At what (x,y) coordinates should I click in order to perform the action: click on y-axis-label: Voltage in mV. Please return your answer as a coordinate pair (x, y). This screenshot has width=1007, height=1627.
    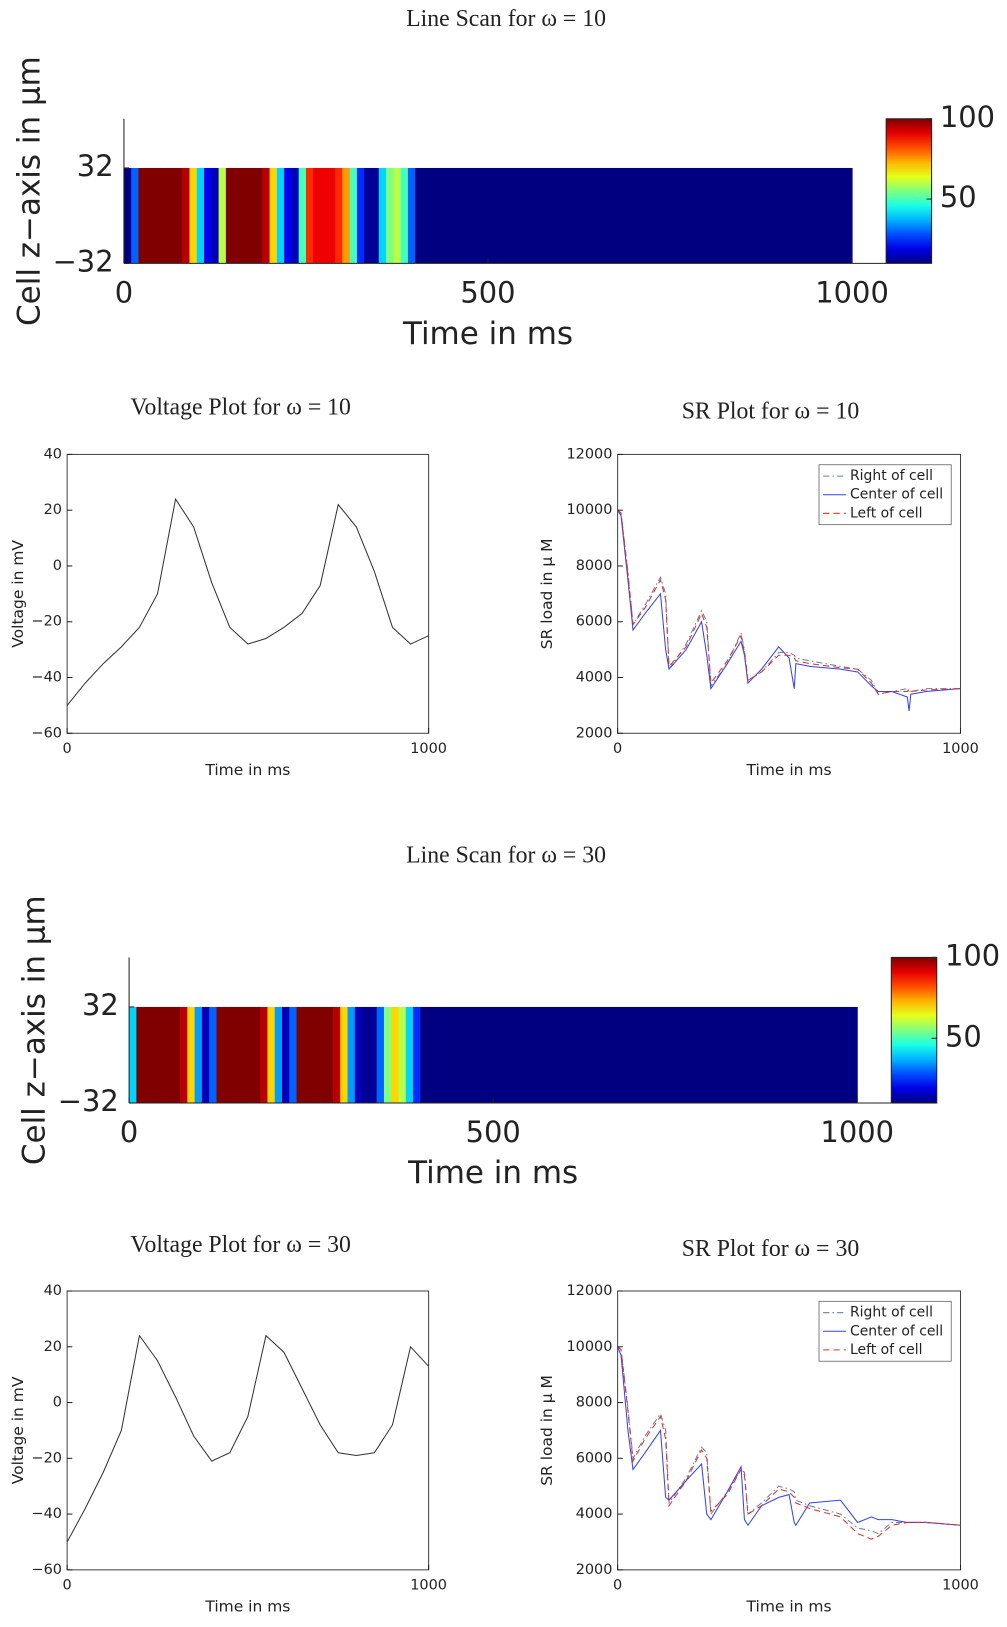
    Looking at the image, I should click on (18, 594).